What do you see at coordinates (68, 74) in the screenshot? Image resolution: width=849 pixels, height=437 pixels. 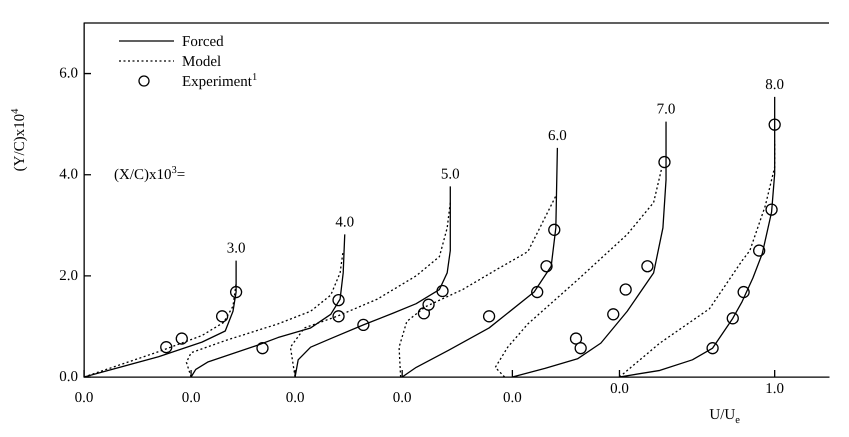 I see `y-tick-label: 6.0` at bounding box center [68, 74].